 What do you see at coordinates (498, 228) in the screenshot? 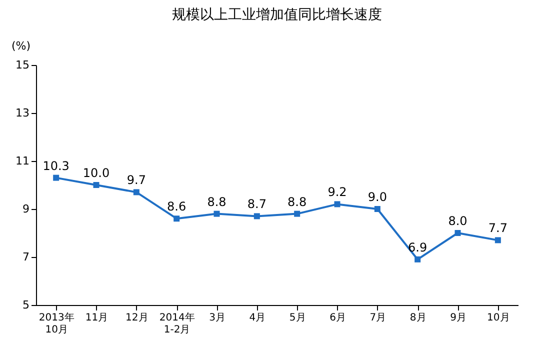
I see `data-label: 7.7` at bounding box center [498, 228].